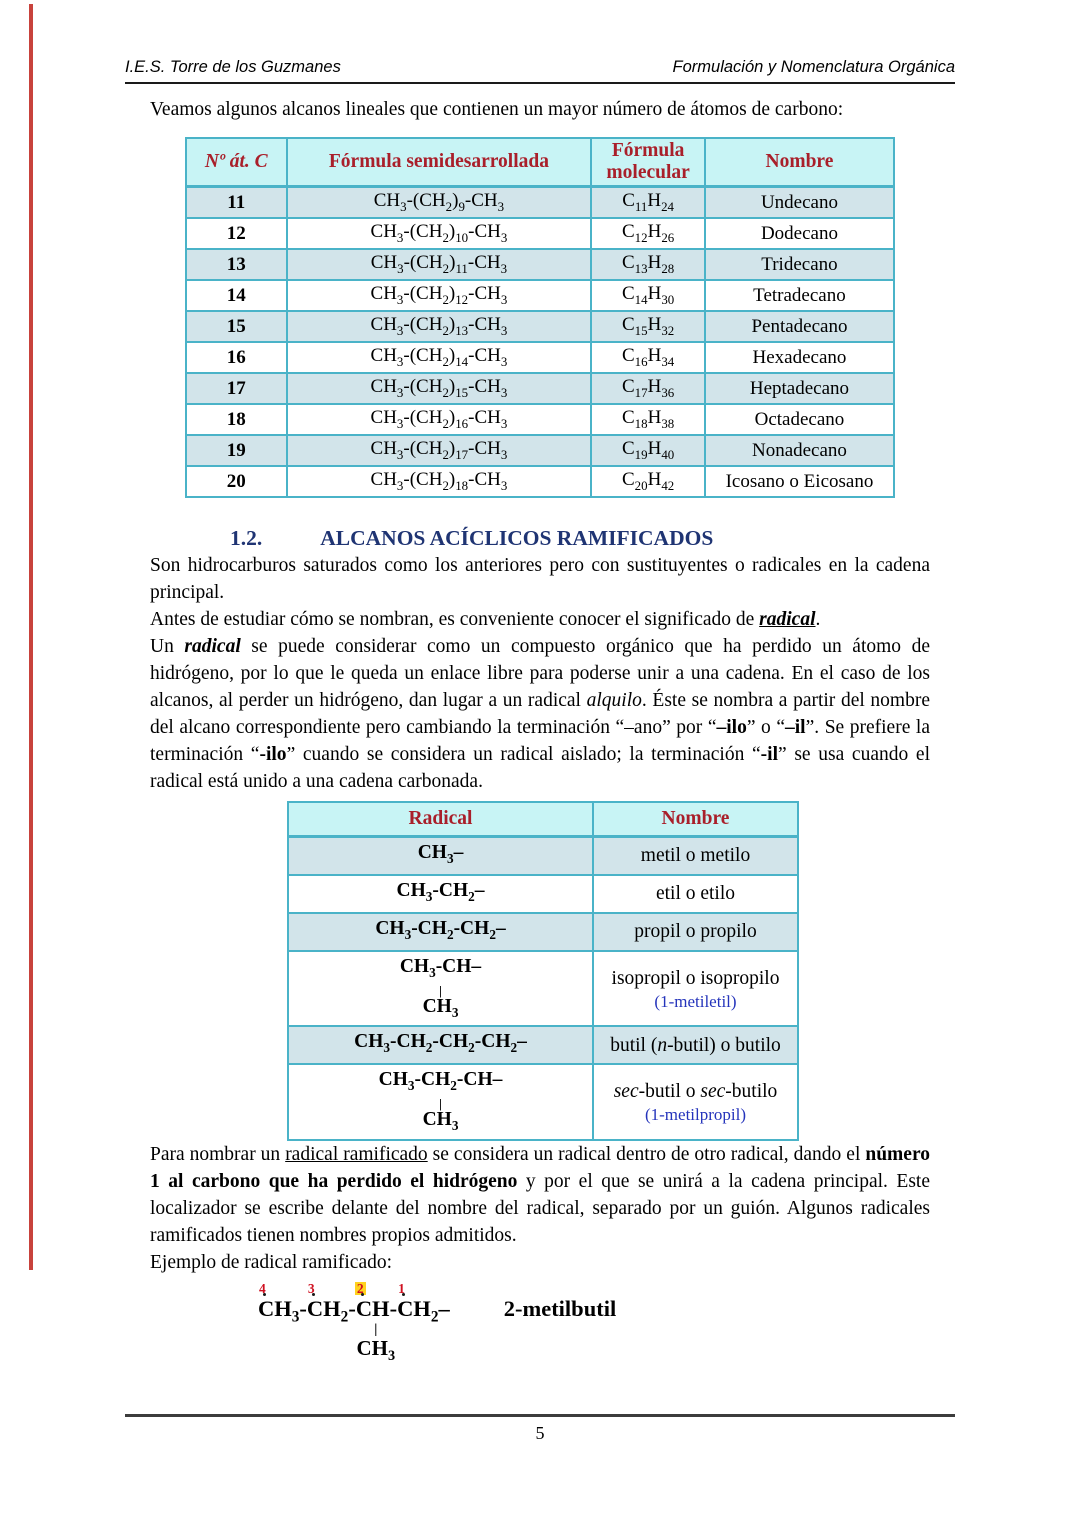 This screenshot has height=1528, width=1080. I want to click on example-formula-row: 4 CH3-3 CH2-2 CH | CH3-1 CH2–, so click(354, 1322).